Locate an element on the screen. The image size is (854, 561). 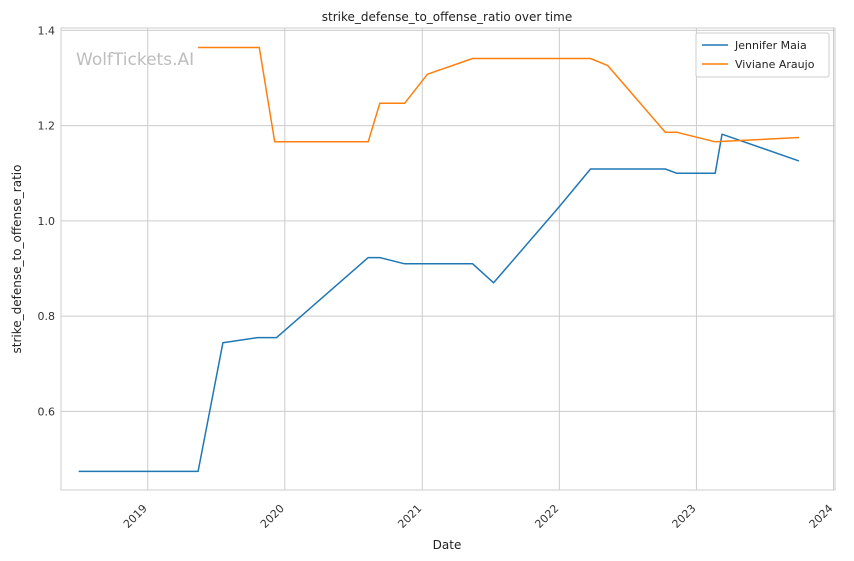
x-tick-label: 2021 is located at coordinates (409, 516).